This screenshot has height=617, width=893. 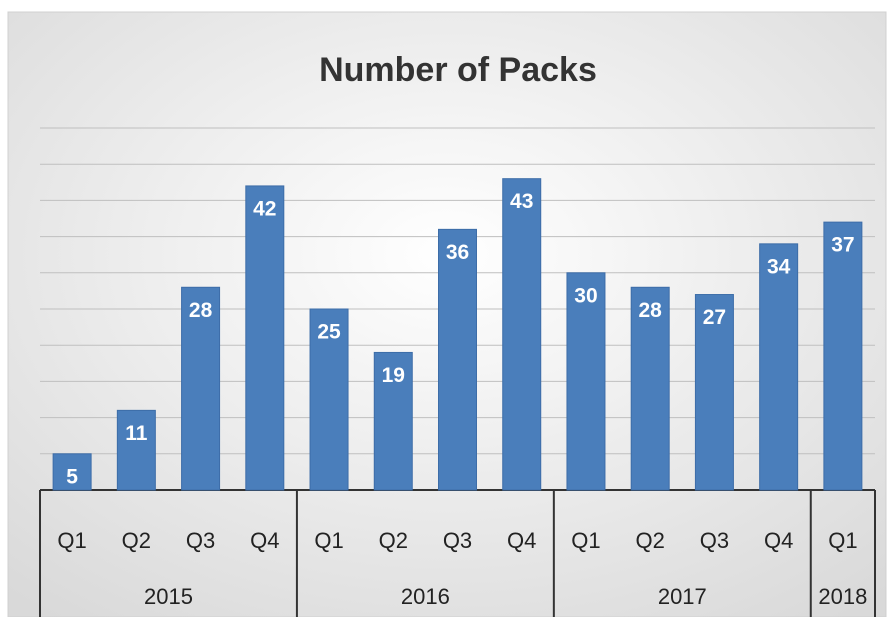 What do you see at coordinates (425, 596) in the screenshot?
I see `group-label: 2016` at bounding box center [425, 596].